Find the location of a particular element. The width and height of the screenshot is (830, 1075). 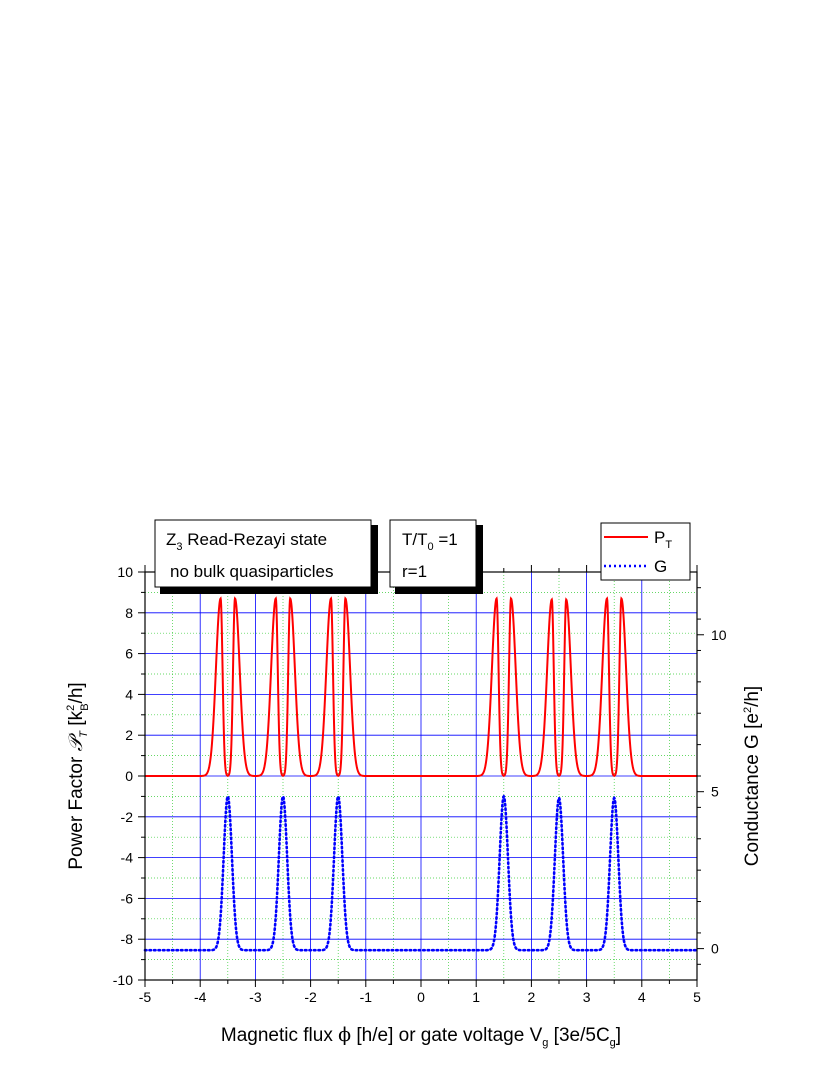

y-tick-label: -8 is located at coordinates (127, 939).